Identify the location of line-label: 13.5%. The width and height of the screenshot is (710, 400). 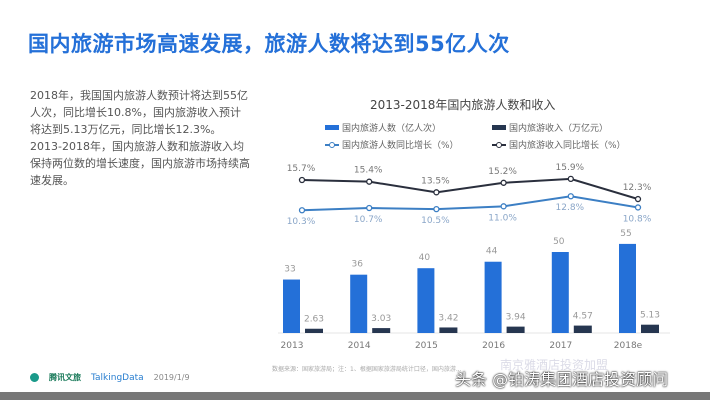
(435, 181).